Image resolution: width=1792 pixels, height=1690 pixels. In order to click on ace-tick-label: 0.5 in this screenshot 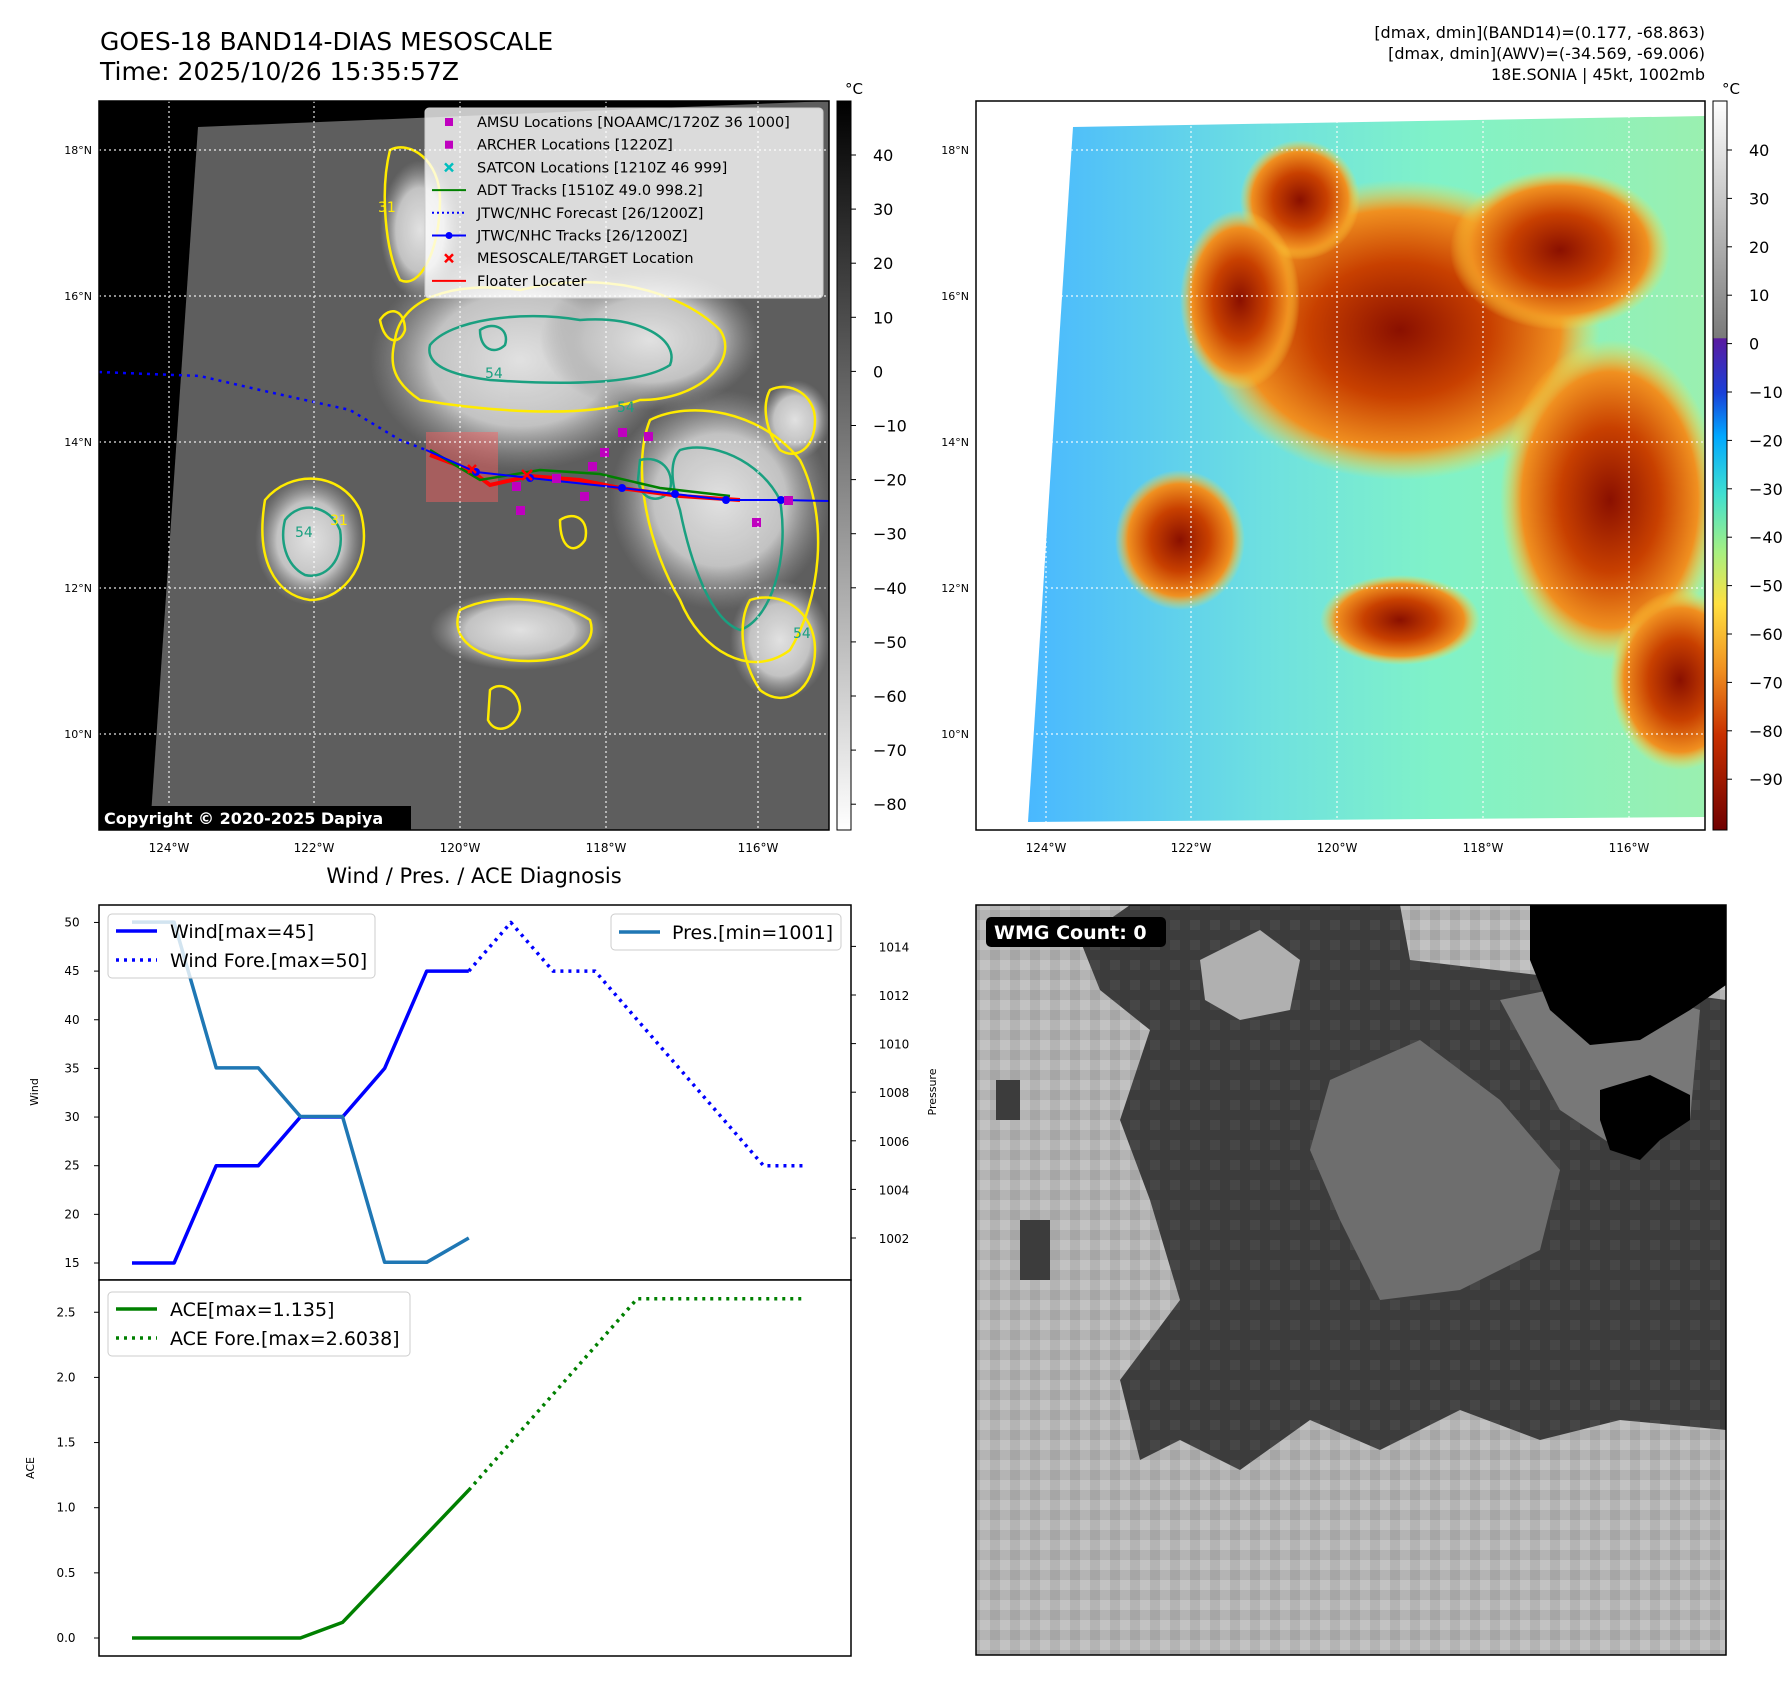, I will do `click(65, 1573)`.